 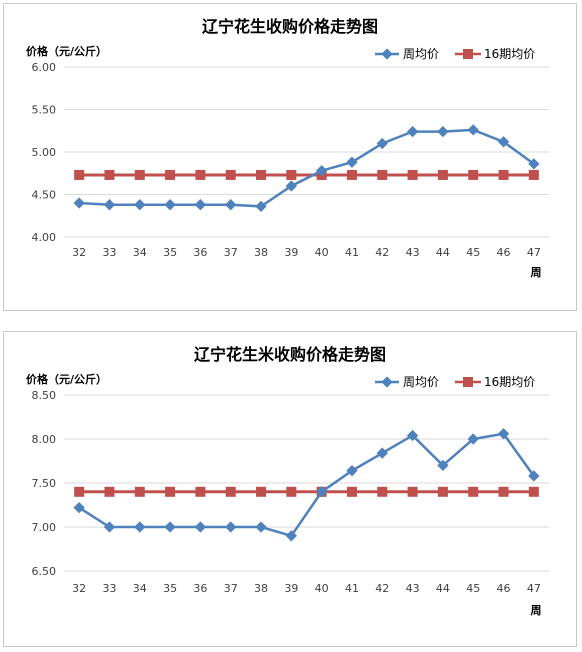 What do you see at coordinates (290, 26) in the screenshot?
I see `chart-title: 辽宁花生收购价格走势图` at bounding box center [290, 26].